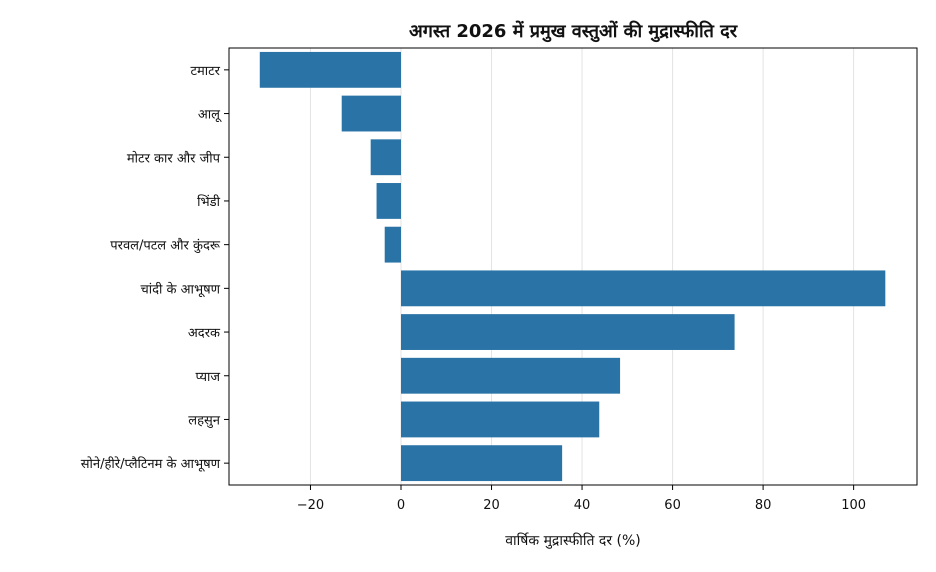 The height and width of the screenshot is (572, 936). What do you see at coordinates (205, 71) in the screenshot?
I see `y-tick-label: टमाटर` at bounding box center [205, 71].